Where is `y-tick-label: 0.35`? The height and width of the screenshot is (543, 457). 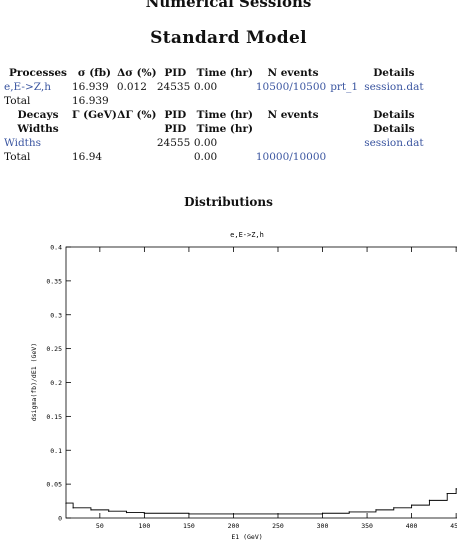
y-tick-label: 0.35 is located at coordinates (54, 281).